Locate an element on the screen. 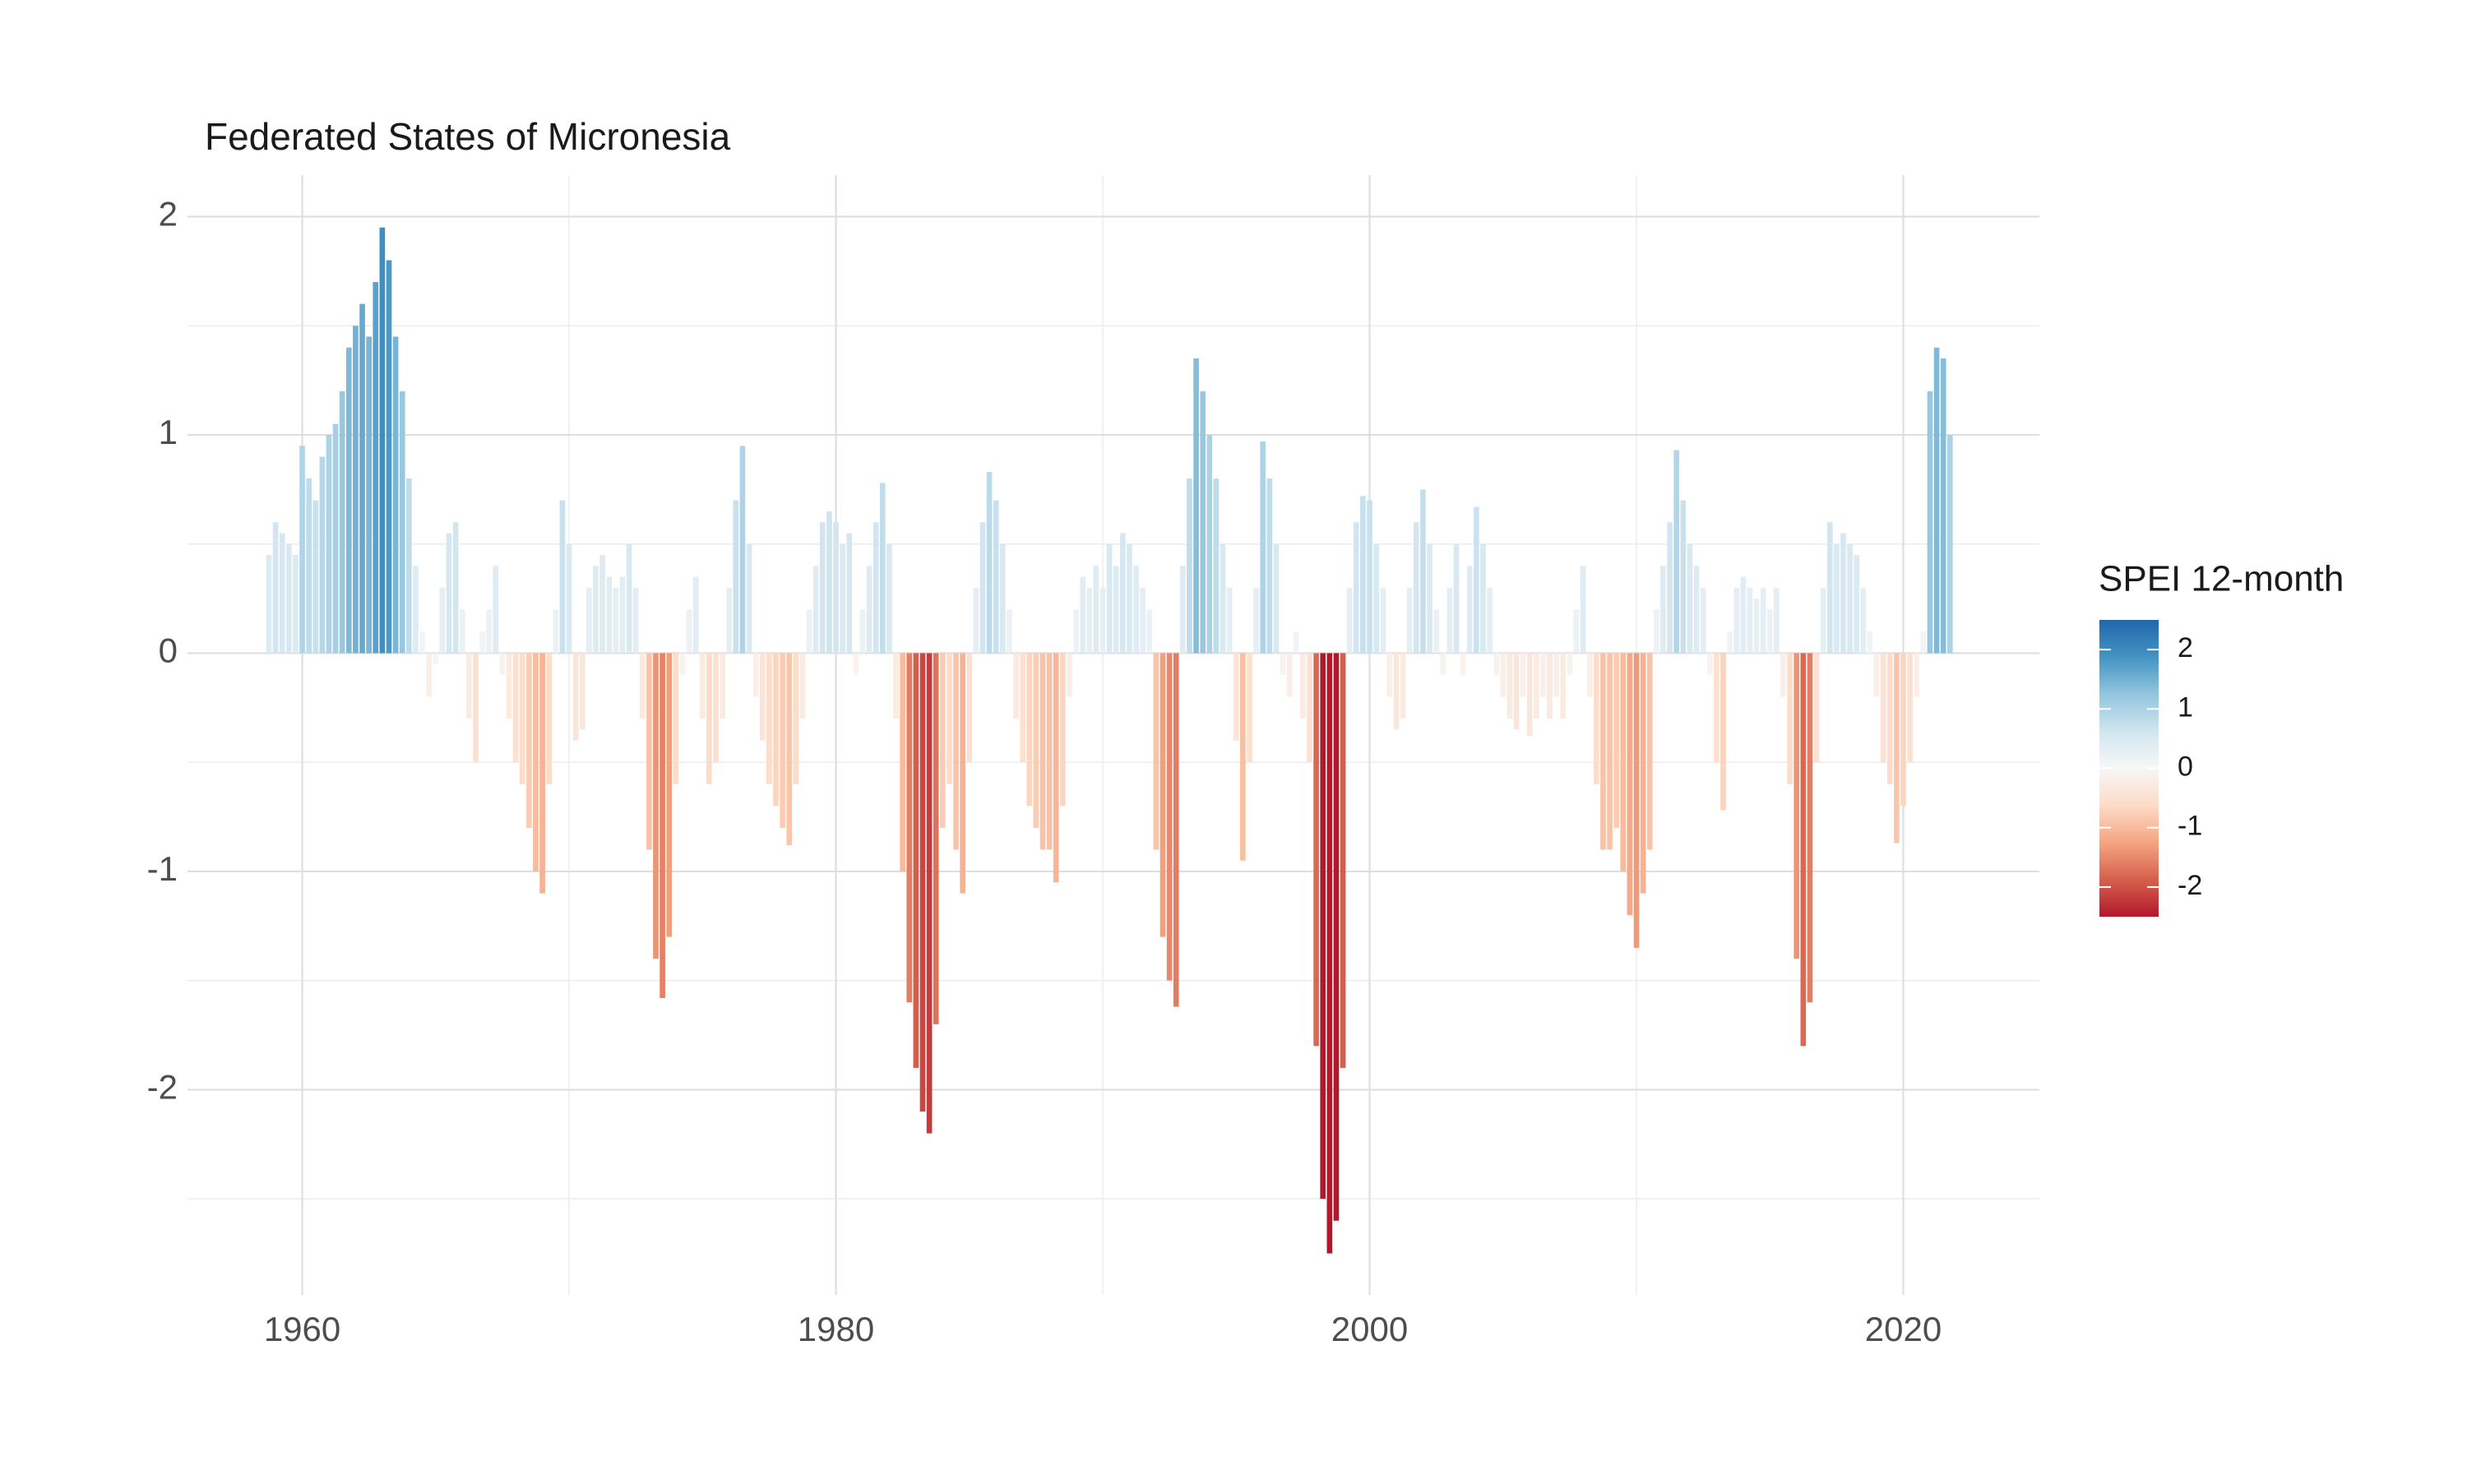 This screenshot has height=1484, width=2467. y-tick-label: 2 is located at coordinates (168, 214).